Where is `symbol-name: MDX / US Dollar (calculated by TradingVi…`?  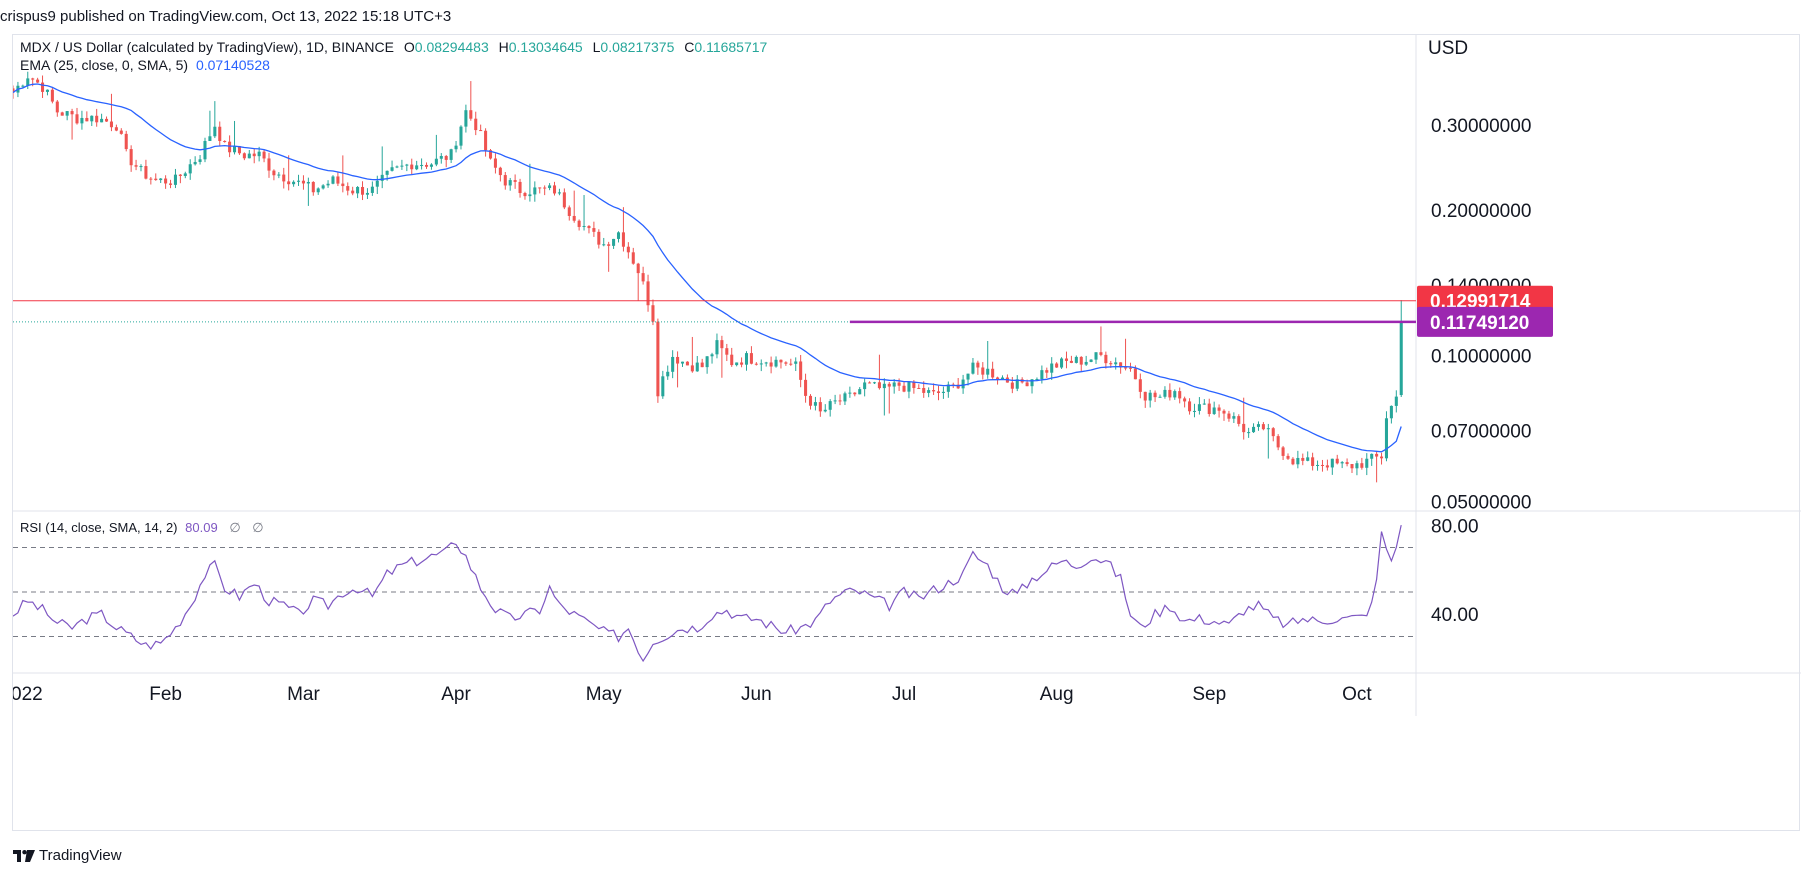
symbol-name: MDX / US Dollar (calculated by TradingVi… is located at coordinates (207, 47).